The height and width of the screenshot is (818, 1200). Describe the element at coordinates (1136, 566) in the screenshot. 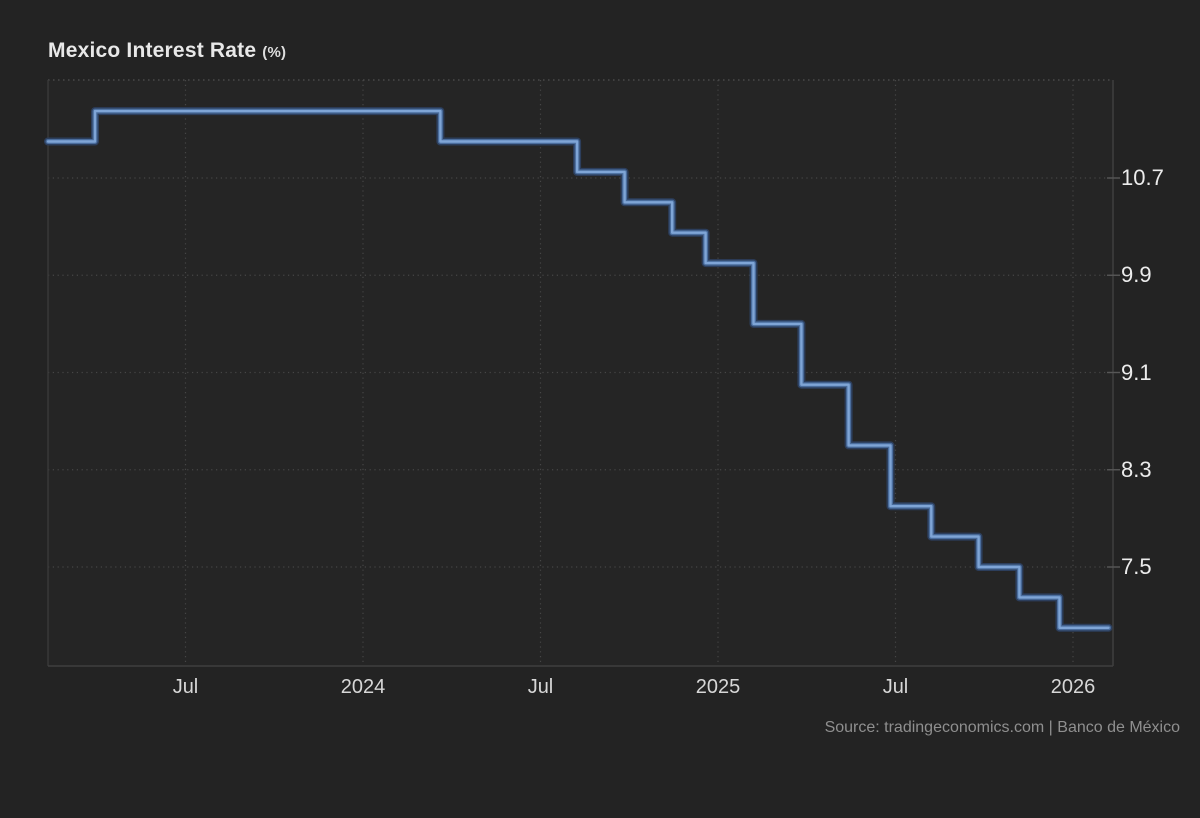

I see `y-tick-label: 7.5` at that location.